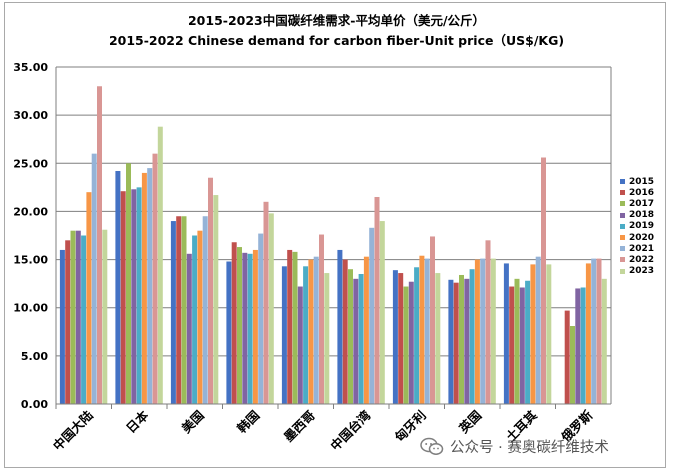 The height and width of the screenshot is (474, 673). Describe the element at coordinates (30, 260) in the screenshot. I see `y-tick-label: 15.00` at that location.